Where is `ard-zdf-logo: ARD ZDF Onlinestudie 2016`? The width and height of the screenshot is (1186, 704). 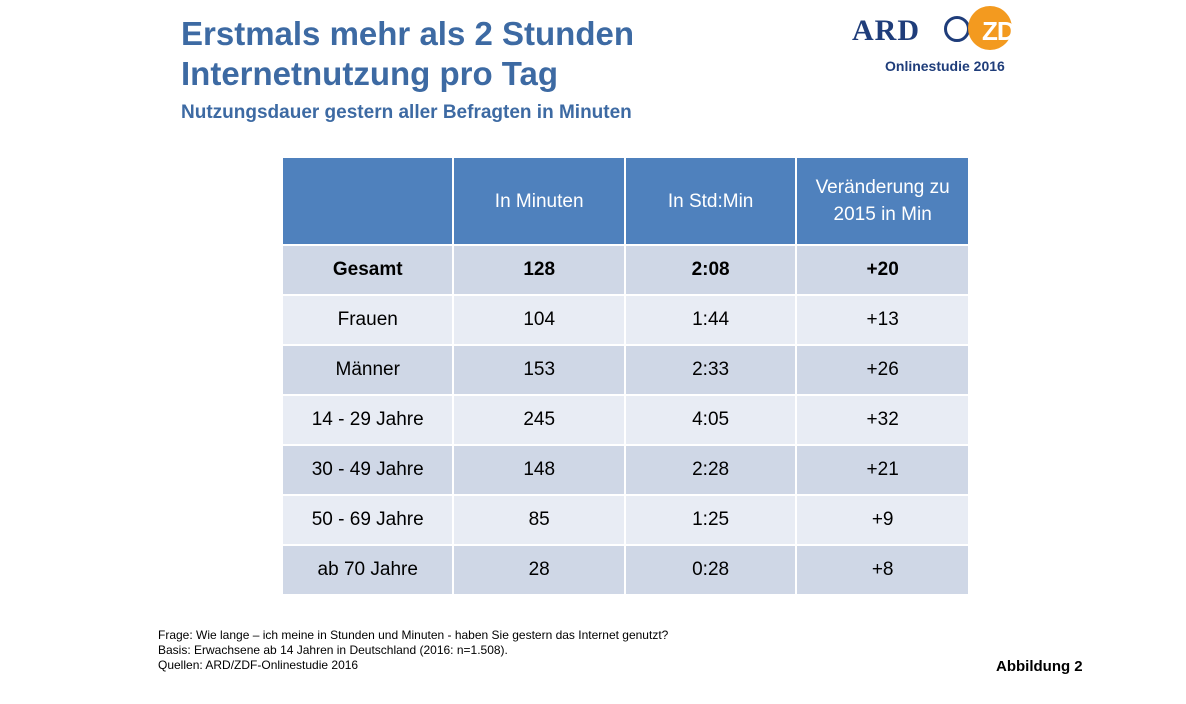
ard-zdf-logo: ARD ZDF Onlinestudie 2016 is located at coordinates (957, 44).